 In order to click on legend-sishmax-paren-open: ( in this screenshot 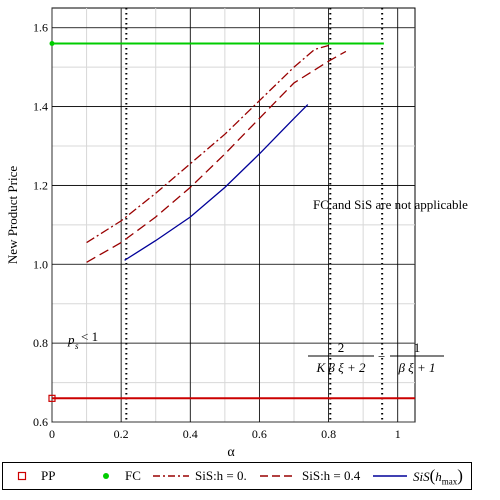, I will do `click(432, 475)`.